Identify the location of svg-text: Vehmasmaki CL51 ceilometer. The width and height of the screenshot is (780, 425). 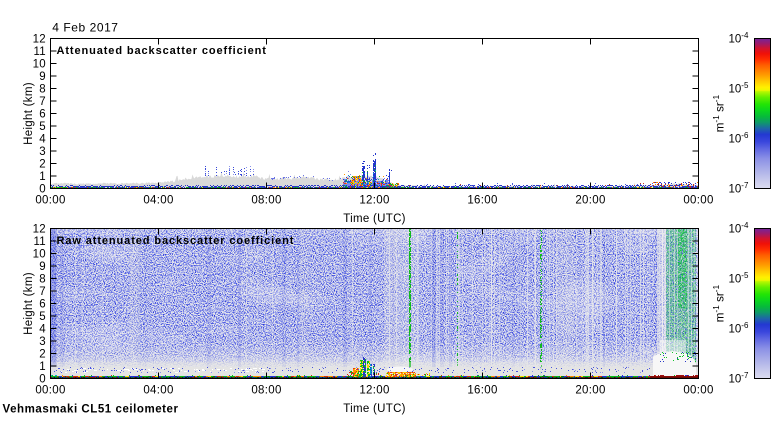
(91, 410).